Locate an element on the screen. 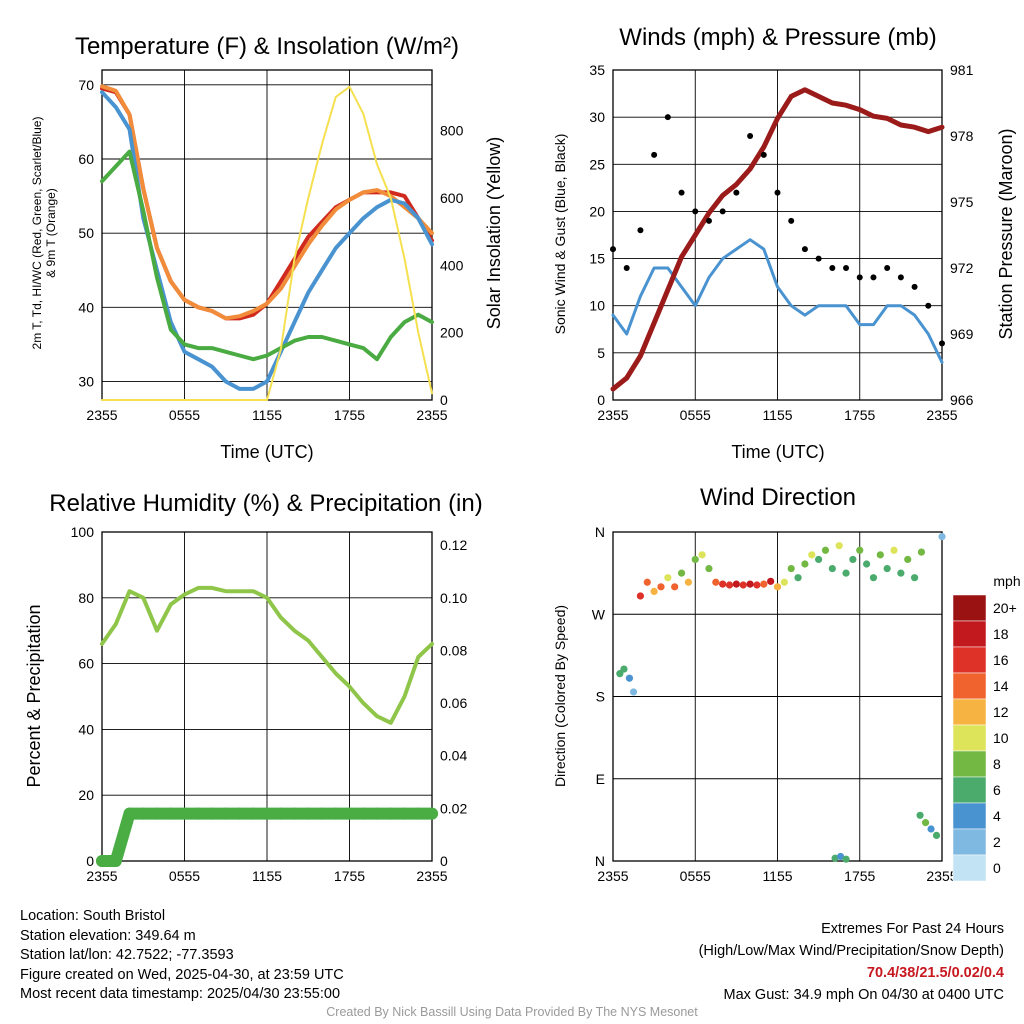 The image size is (1024, 1024). rh-y-tick-label: 80 is located at coordinates (86, 598).